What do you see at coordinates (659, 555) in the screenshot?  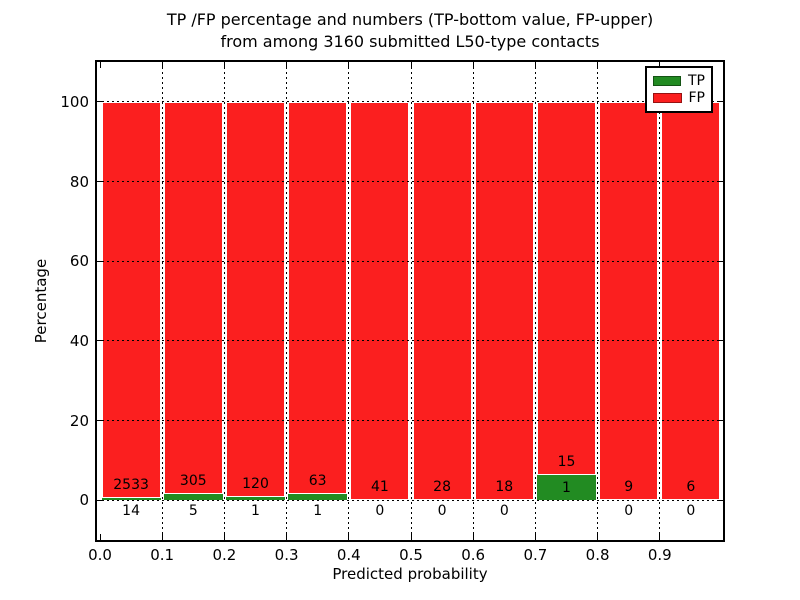 I see `x-tick-label: 0.9` at bounding box center [659, 555].